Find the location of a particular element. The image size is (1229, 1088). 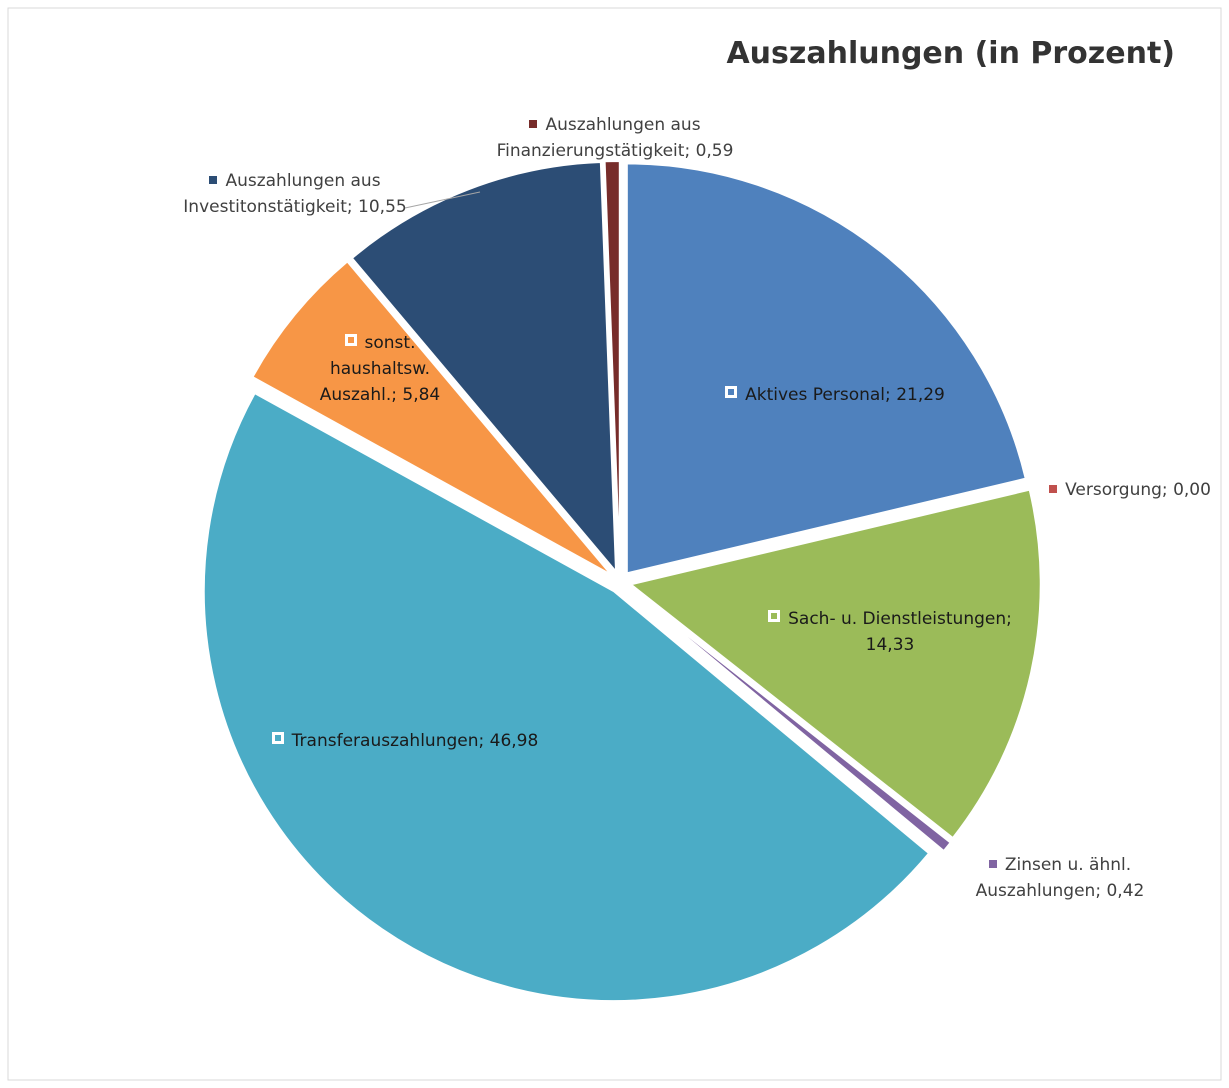

category-label: Zinsen u. ähnl. Auszahlungen is located at coordinates (1053, 878).